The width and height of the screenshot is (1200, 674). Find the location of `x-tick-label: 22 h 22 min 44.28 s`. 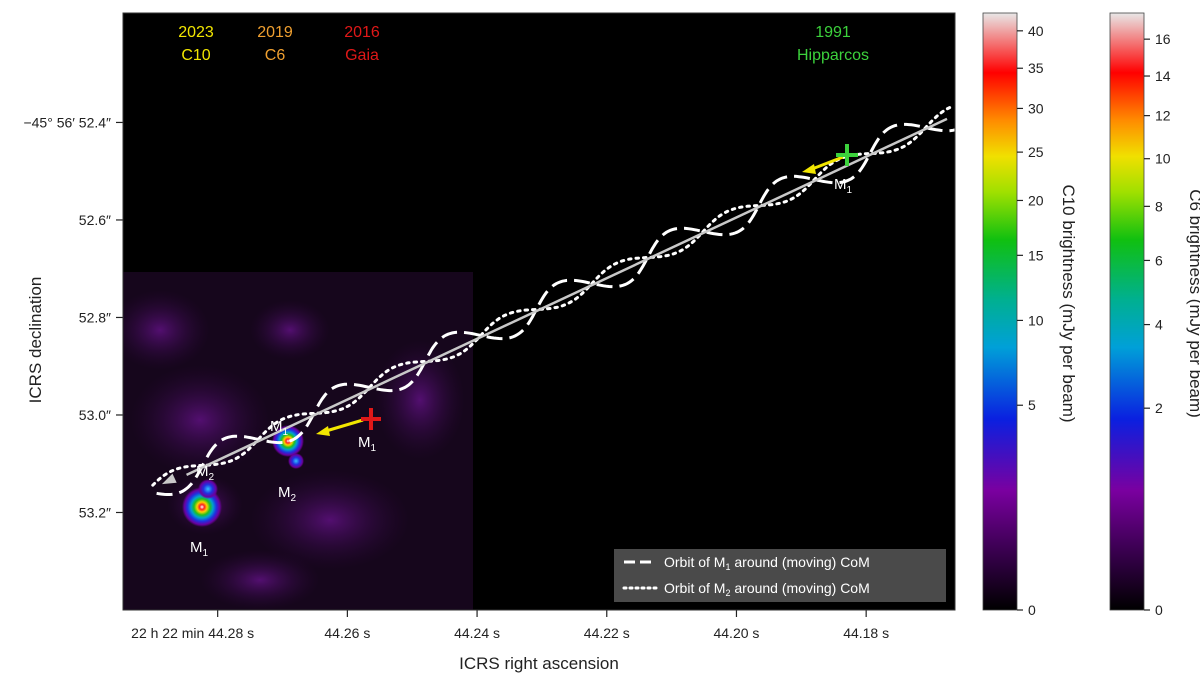

x-tick-label: 22 h 22 min 44.28 s is located at coordinates (192, 633).